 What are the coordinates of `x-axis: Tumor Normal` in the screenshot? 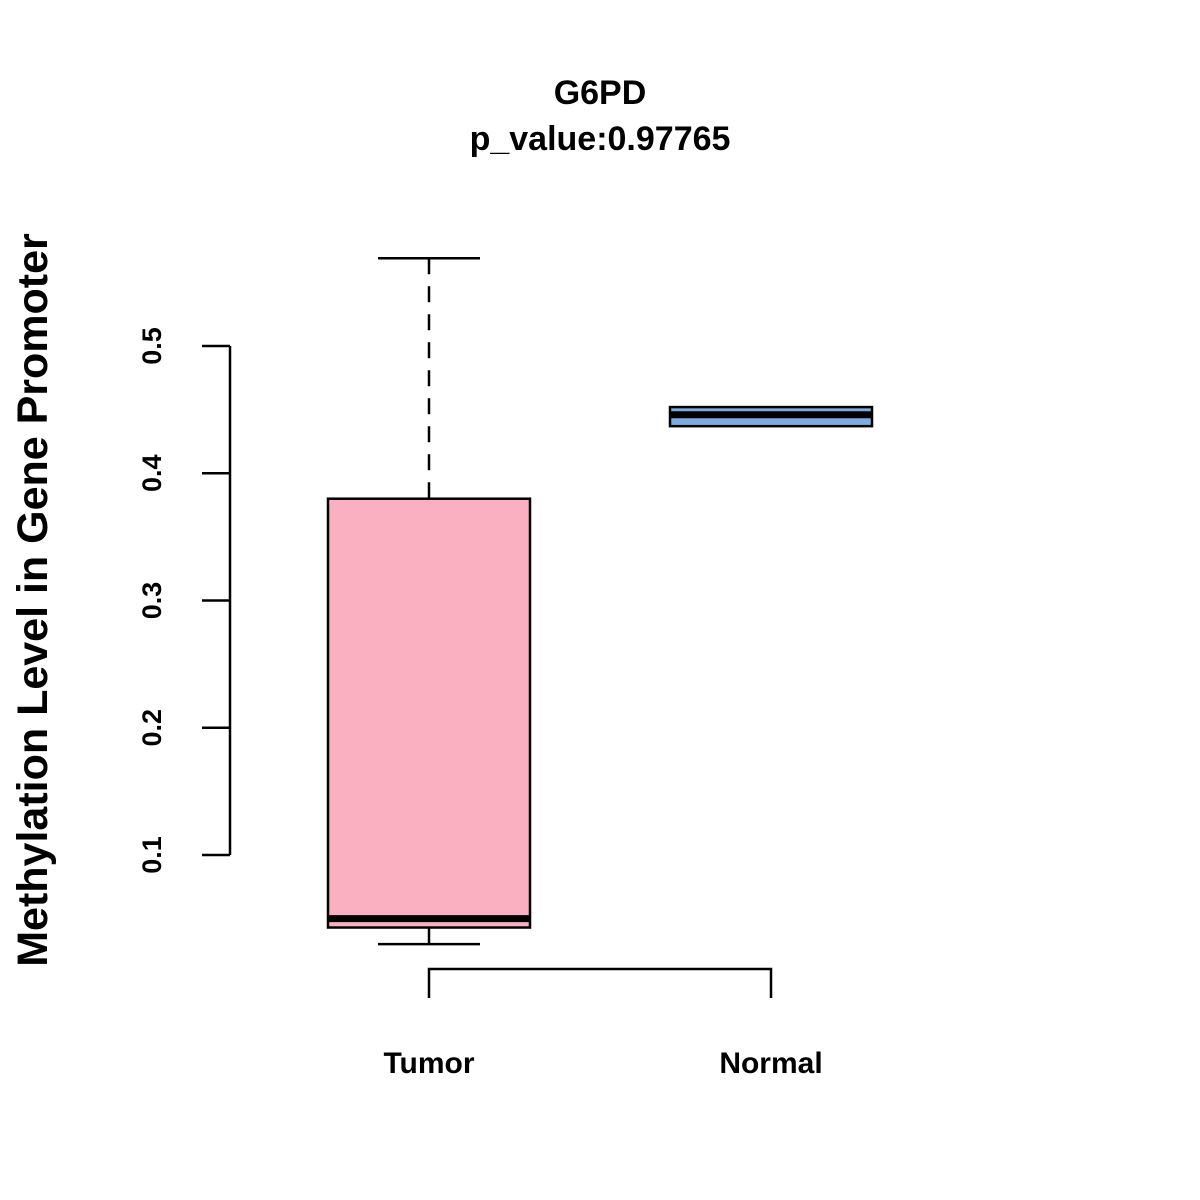 It's located at (603, 1023).